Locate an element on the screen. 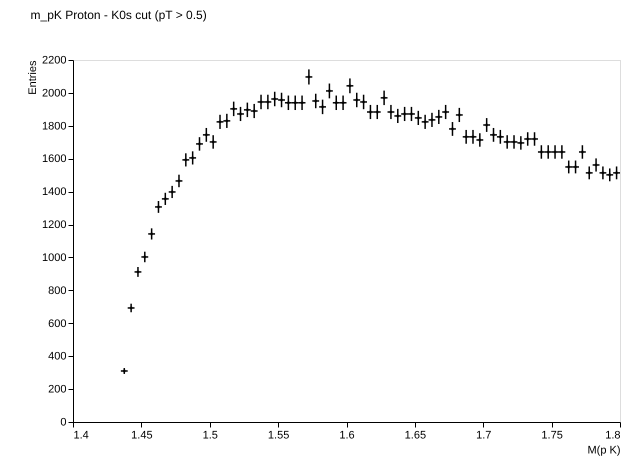 The width and height of the screenshot is (630, 466). y-axis-title: Entries is located at coordinates (33, 77).